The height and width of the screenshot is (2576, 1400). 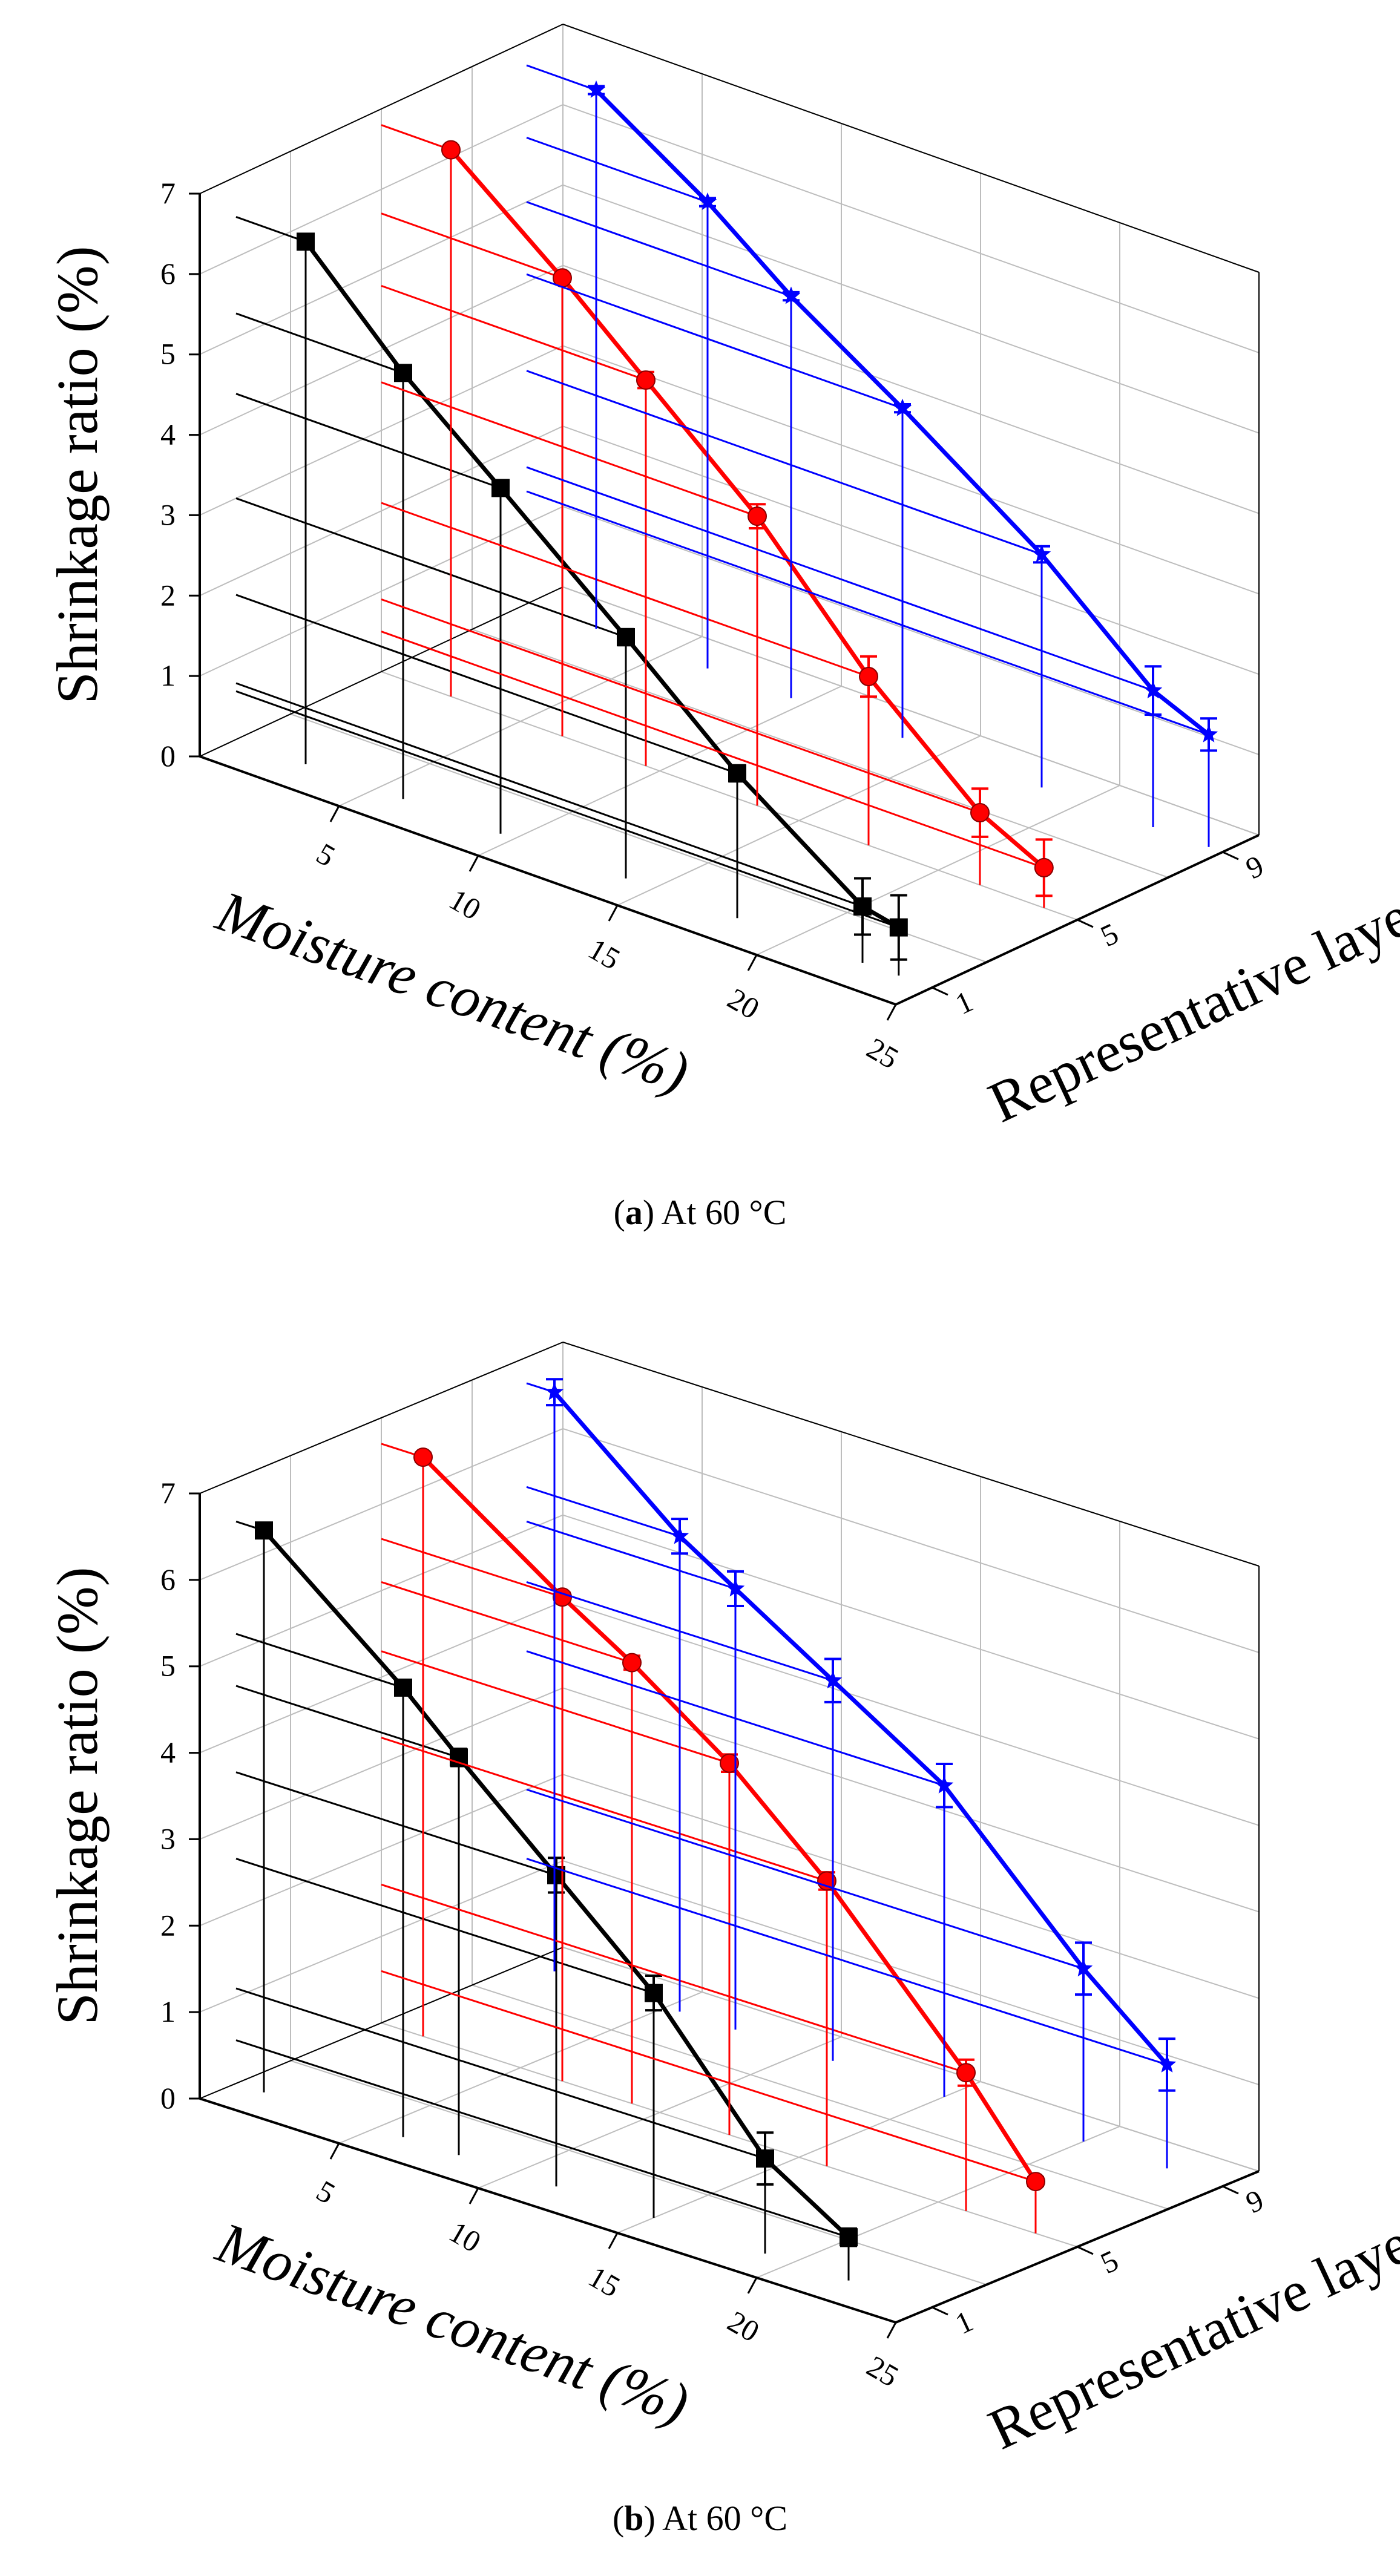 I want to click on y-tick-label: 5, so click(x=1109, y=2261).